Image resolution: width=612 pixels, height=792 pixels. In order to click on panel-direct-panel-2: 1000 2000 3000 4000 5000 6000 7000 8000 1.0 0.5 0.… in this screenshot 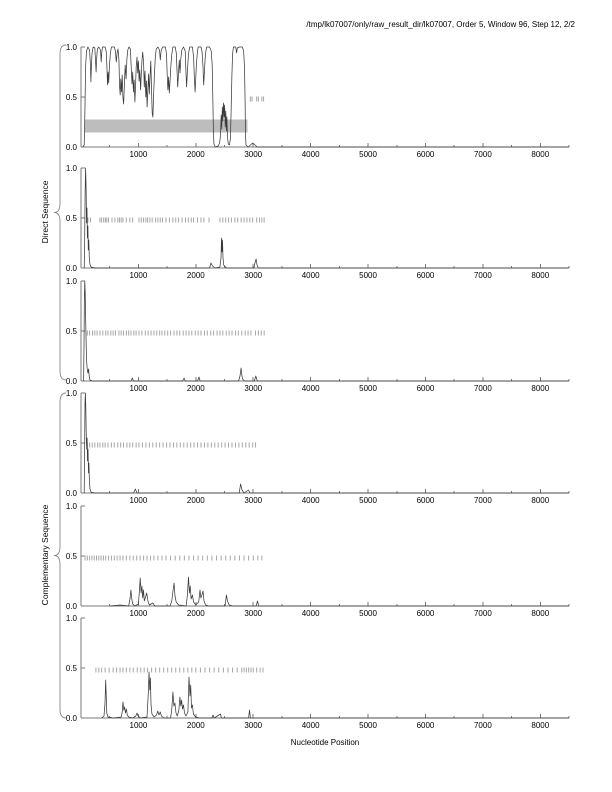, I will do `click(318, 222)`.